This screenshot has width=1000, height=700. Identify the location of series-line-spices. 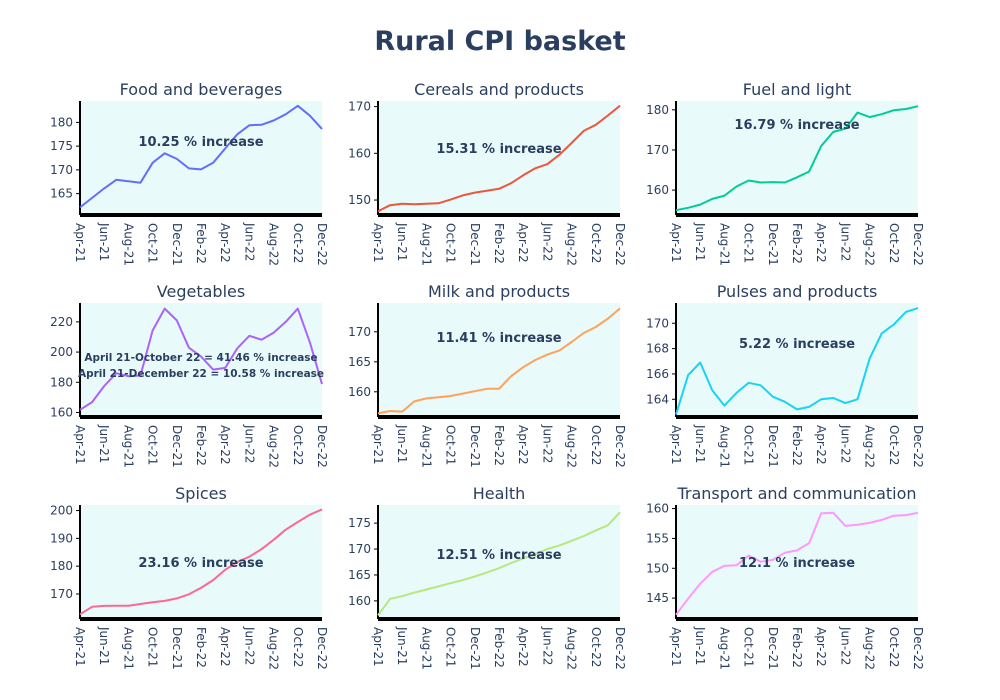
(201, 562).